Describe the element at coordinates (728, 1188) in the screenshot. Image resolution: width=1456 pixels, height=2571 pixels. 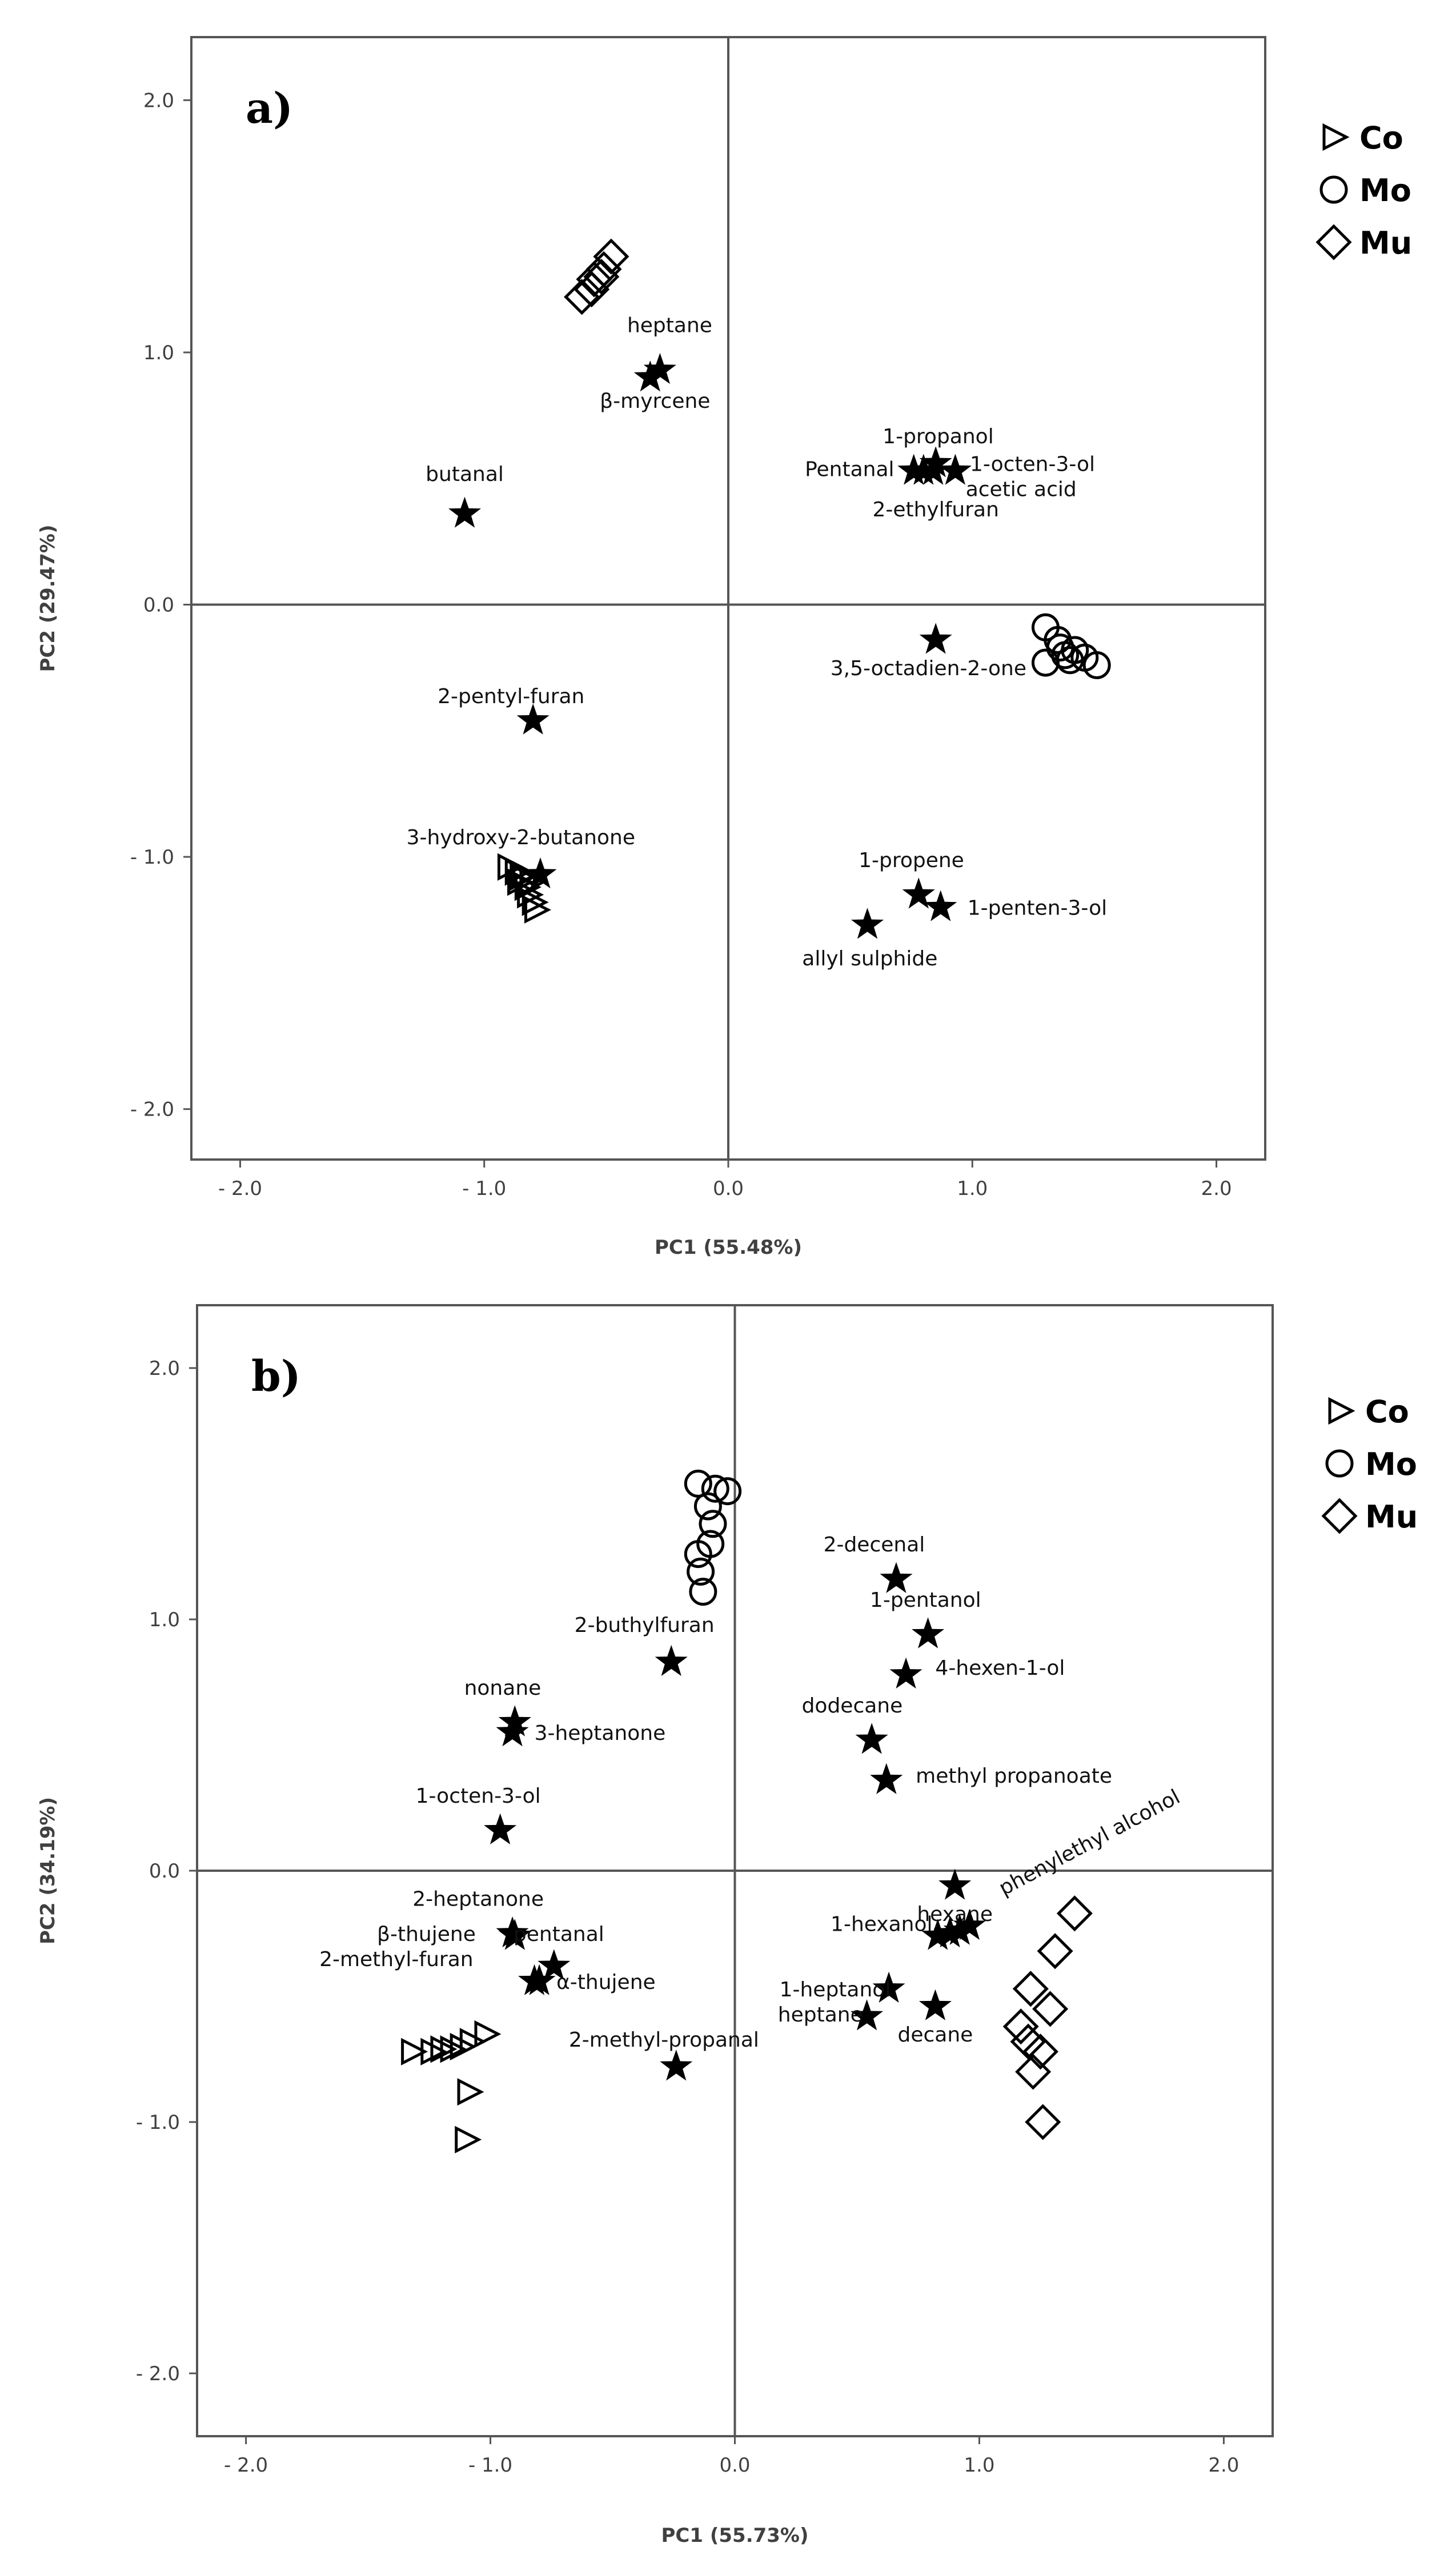
I see `x-tick-label: 0.0` at that location.